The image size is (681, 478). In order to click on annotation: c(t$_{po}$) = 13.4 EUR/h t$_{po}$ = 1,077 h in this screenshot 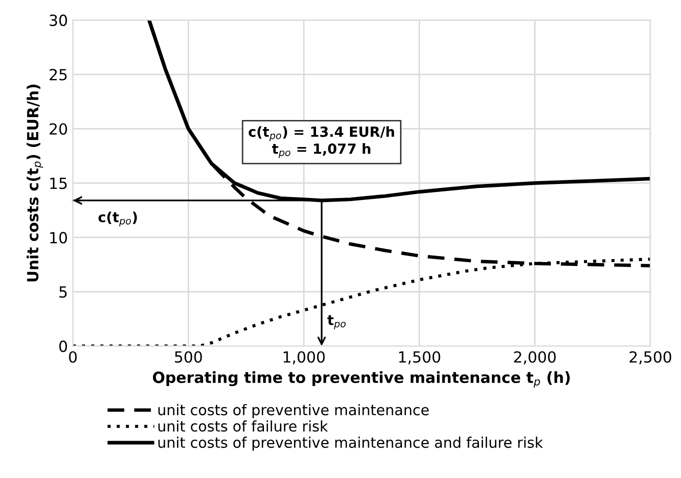, I will do `click(321, 142)`.